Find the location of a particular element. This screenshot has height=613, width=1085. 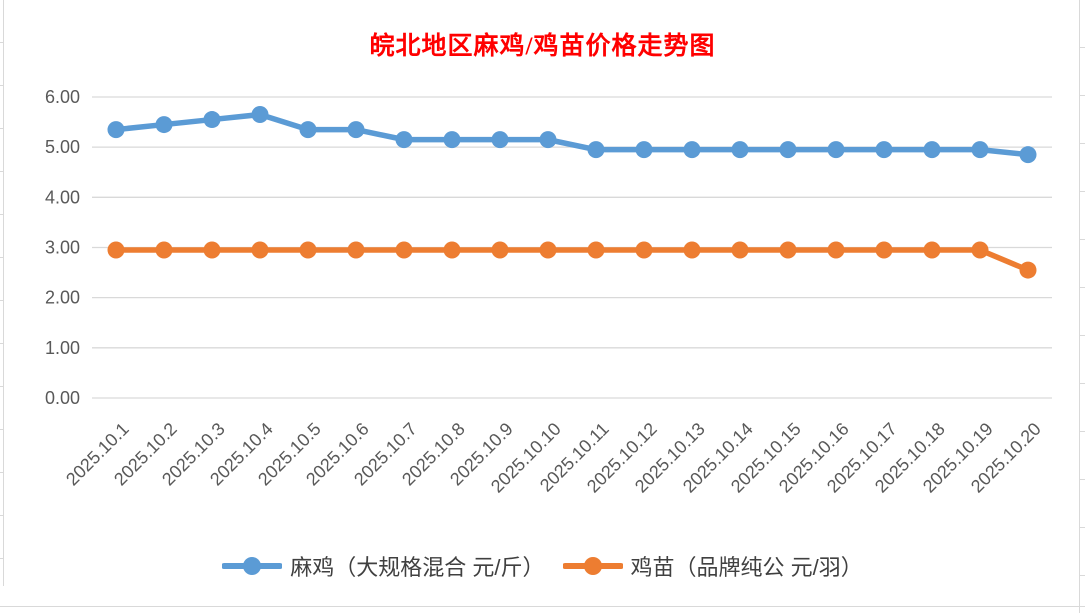

y-axis-tick-label: 3.00 is located at coordinates (62, 247).